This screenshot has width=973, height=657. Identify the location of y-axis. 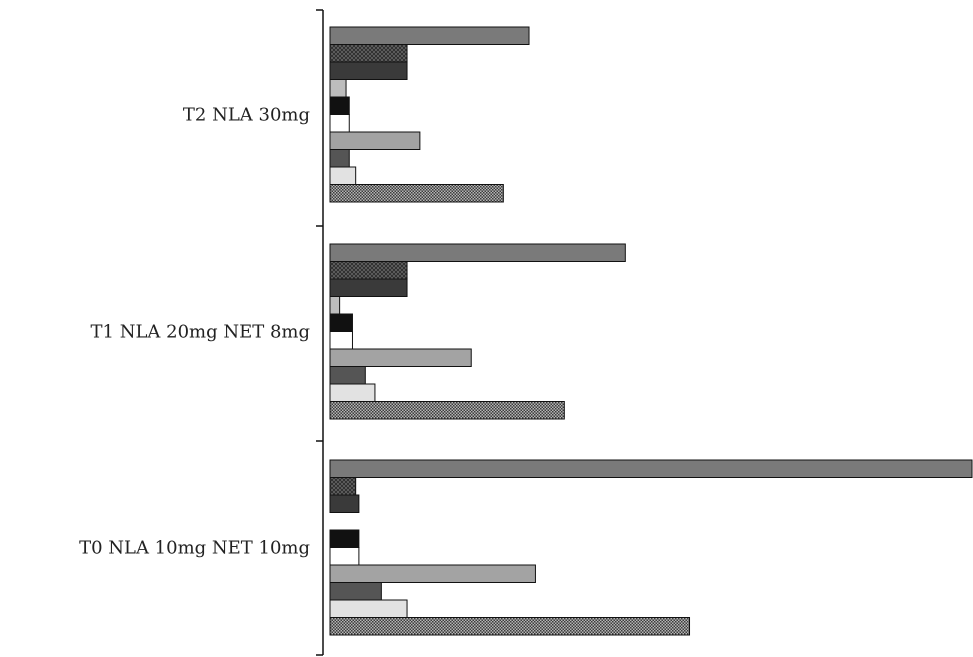
(320, 332).